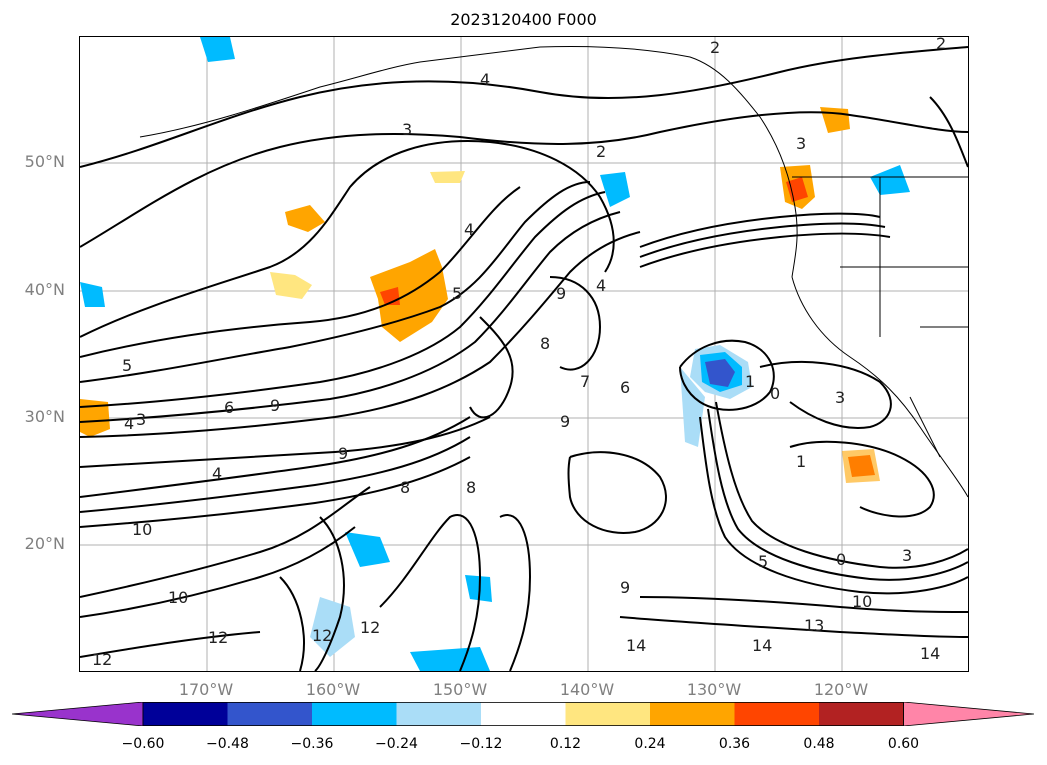 This screenshot has height=765, width=1047. Describe the element at coordinates (819, 744) in the screenshot. I see `colorbar-tick: 0.48` at that location.